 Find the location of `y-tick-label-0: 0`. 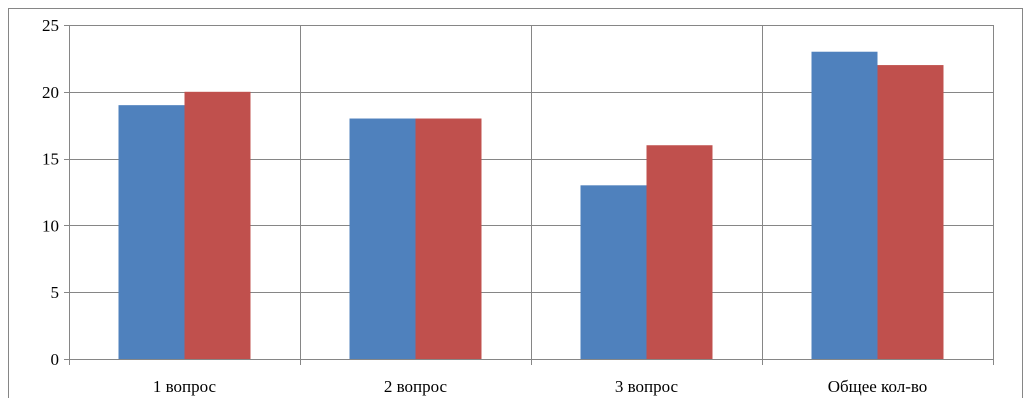

y-tick-label-0: 0 is located at coordinates (55, 359).